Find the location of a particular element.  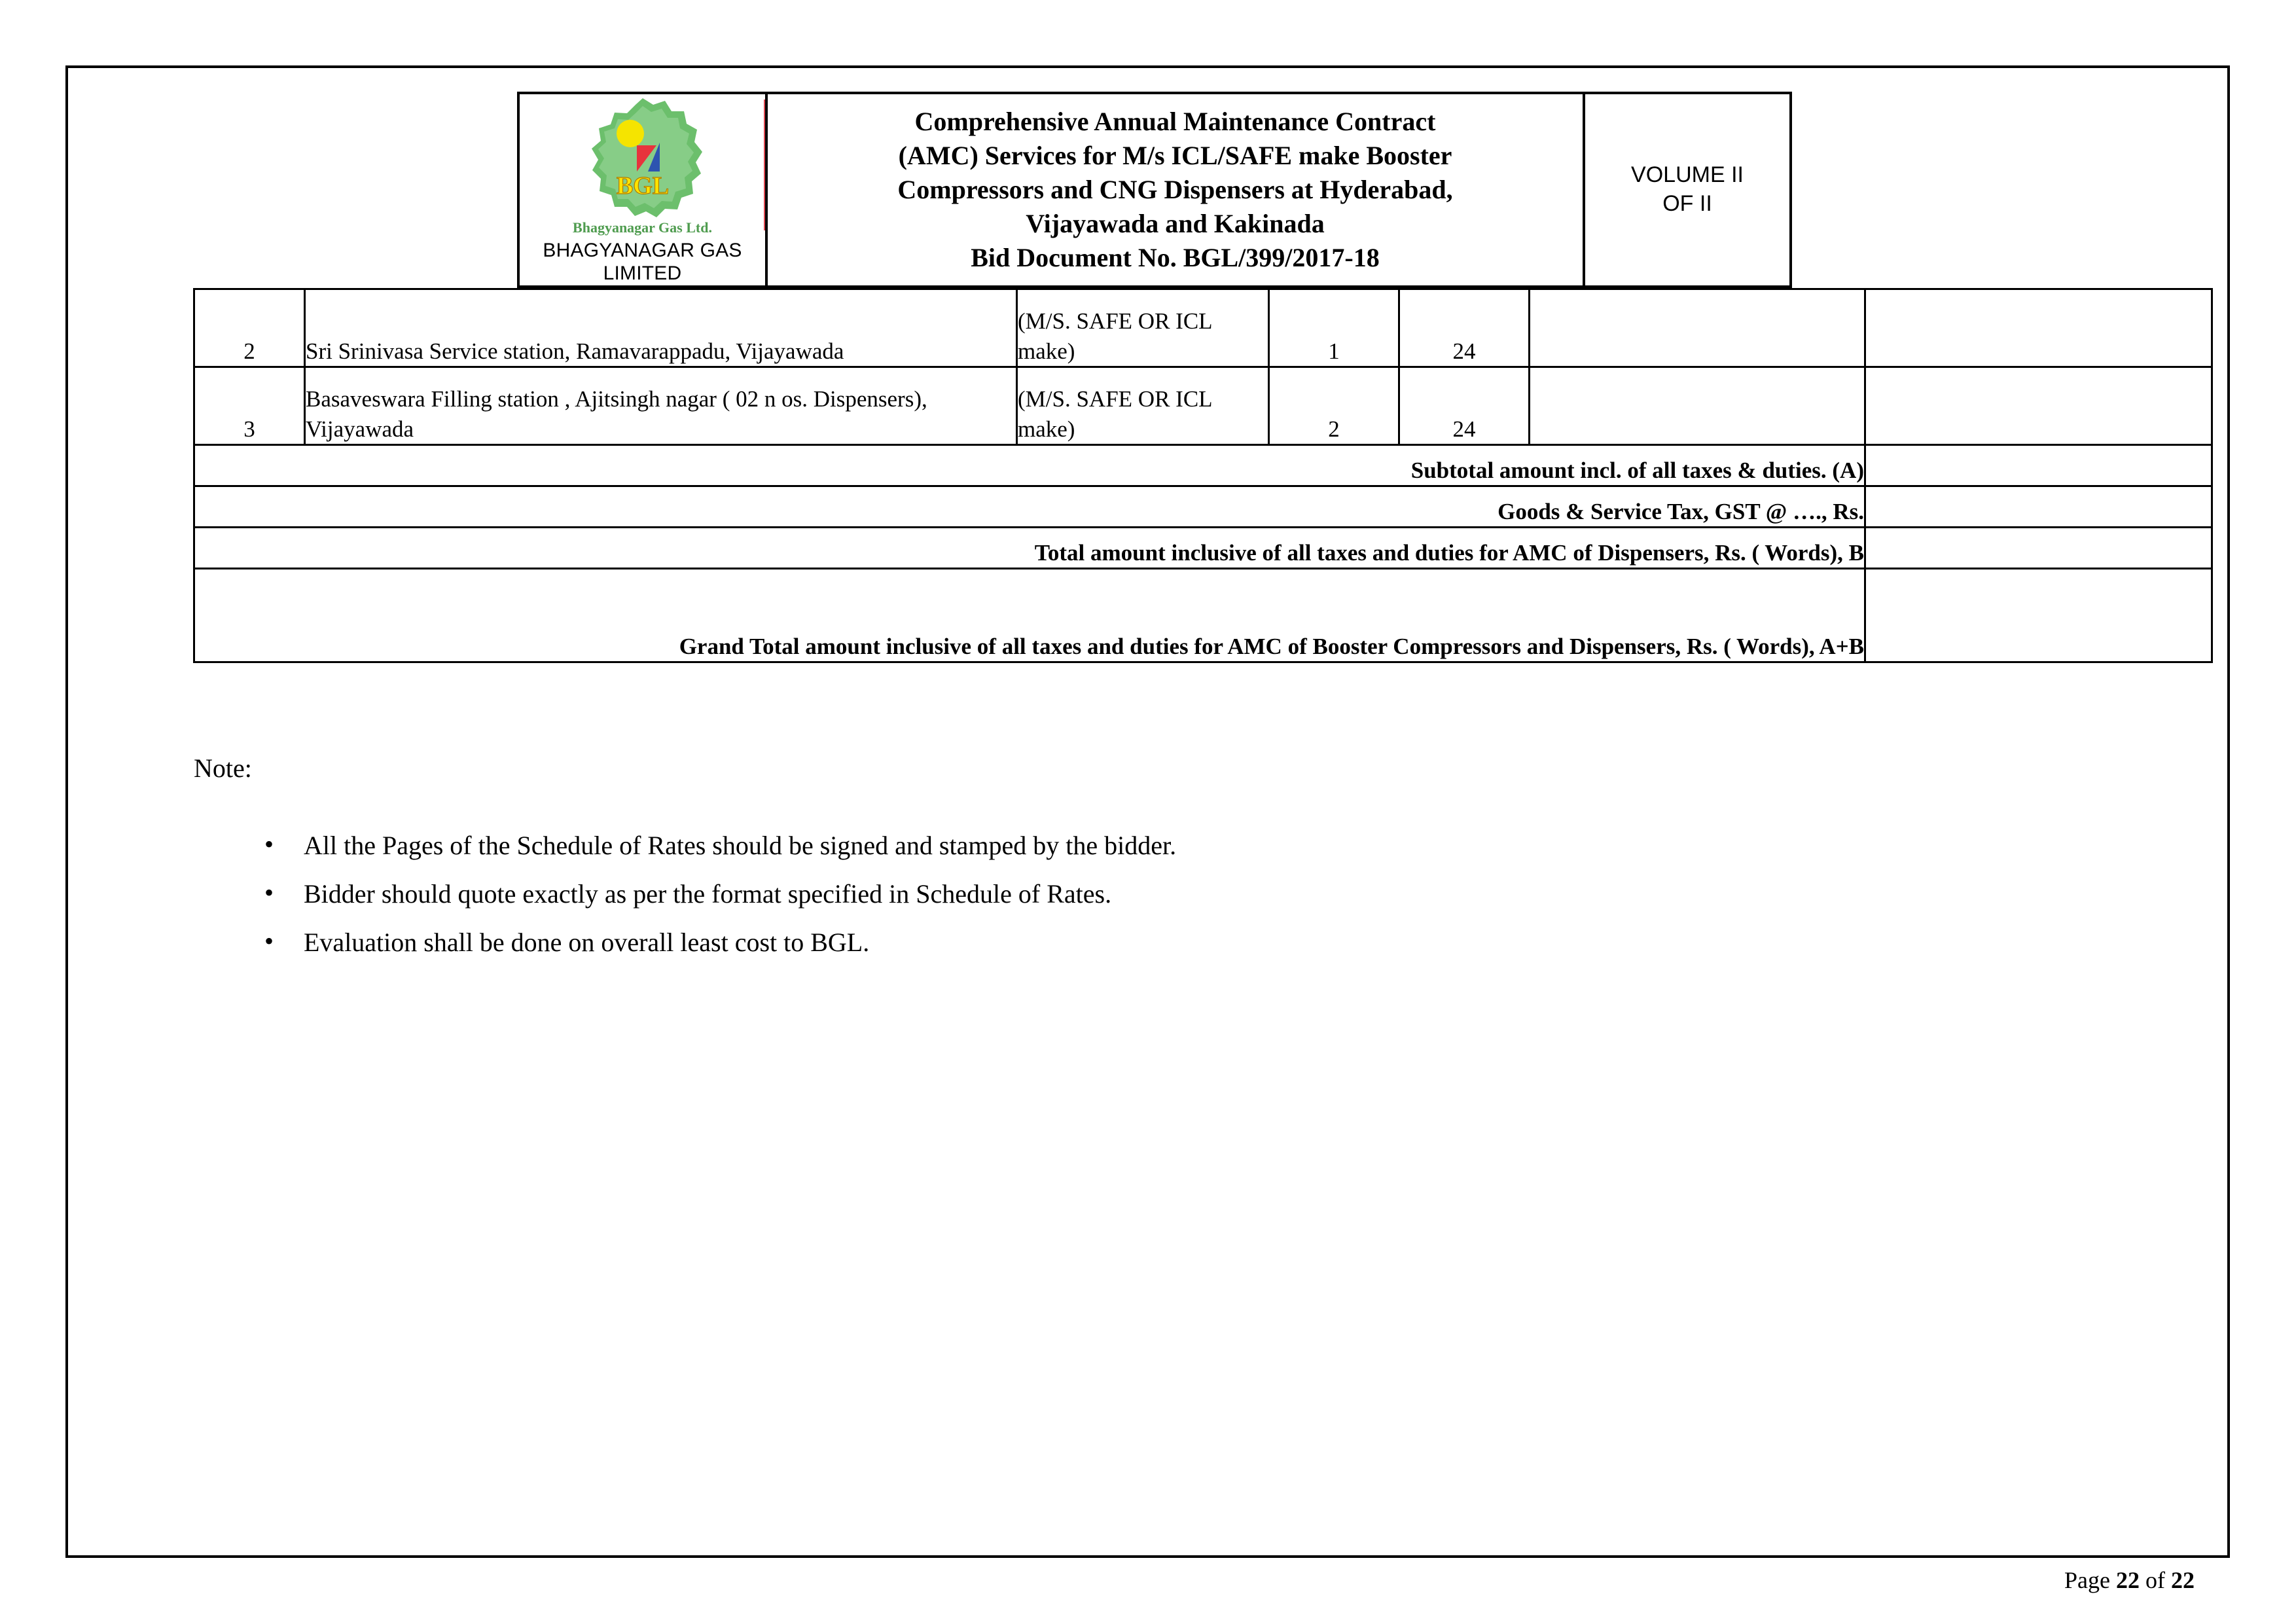

total-b-value is located at coordinates (2038, 547).